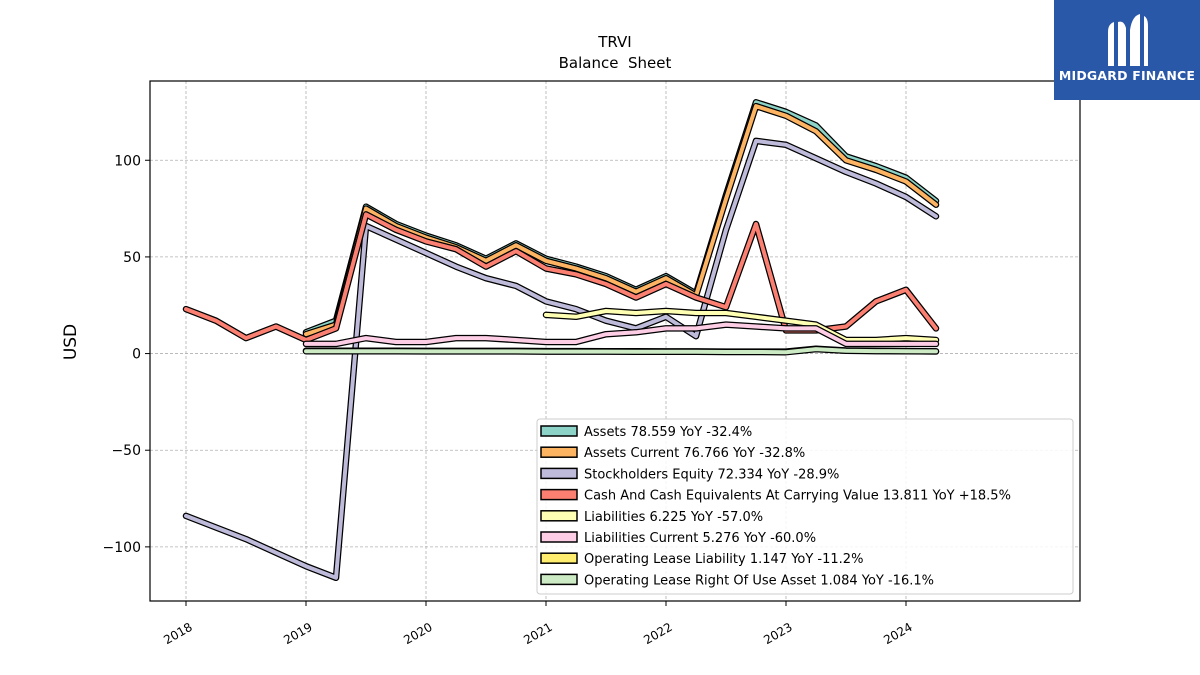  What do you see at coordinates (657, 633) in the screenshot?
I see `x-tick-label: 2022` at bounding box center [657, 633].